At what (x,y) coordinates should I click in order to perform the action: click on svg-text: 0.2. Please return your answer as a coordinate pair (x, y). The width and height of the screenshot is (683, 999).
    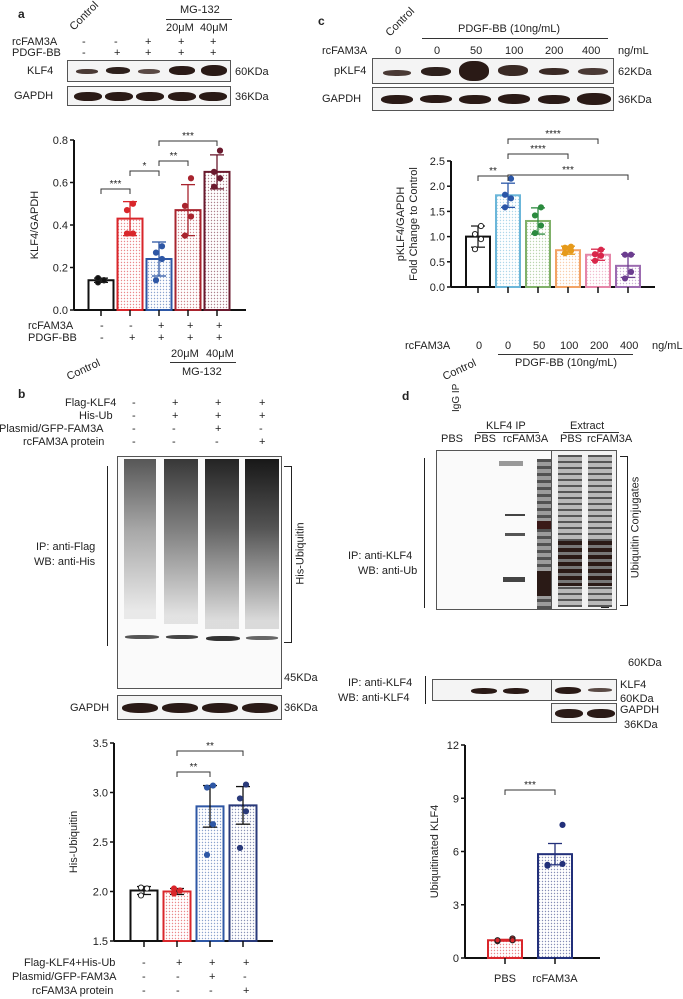
    Looking at the image, I should click on (60, 269).